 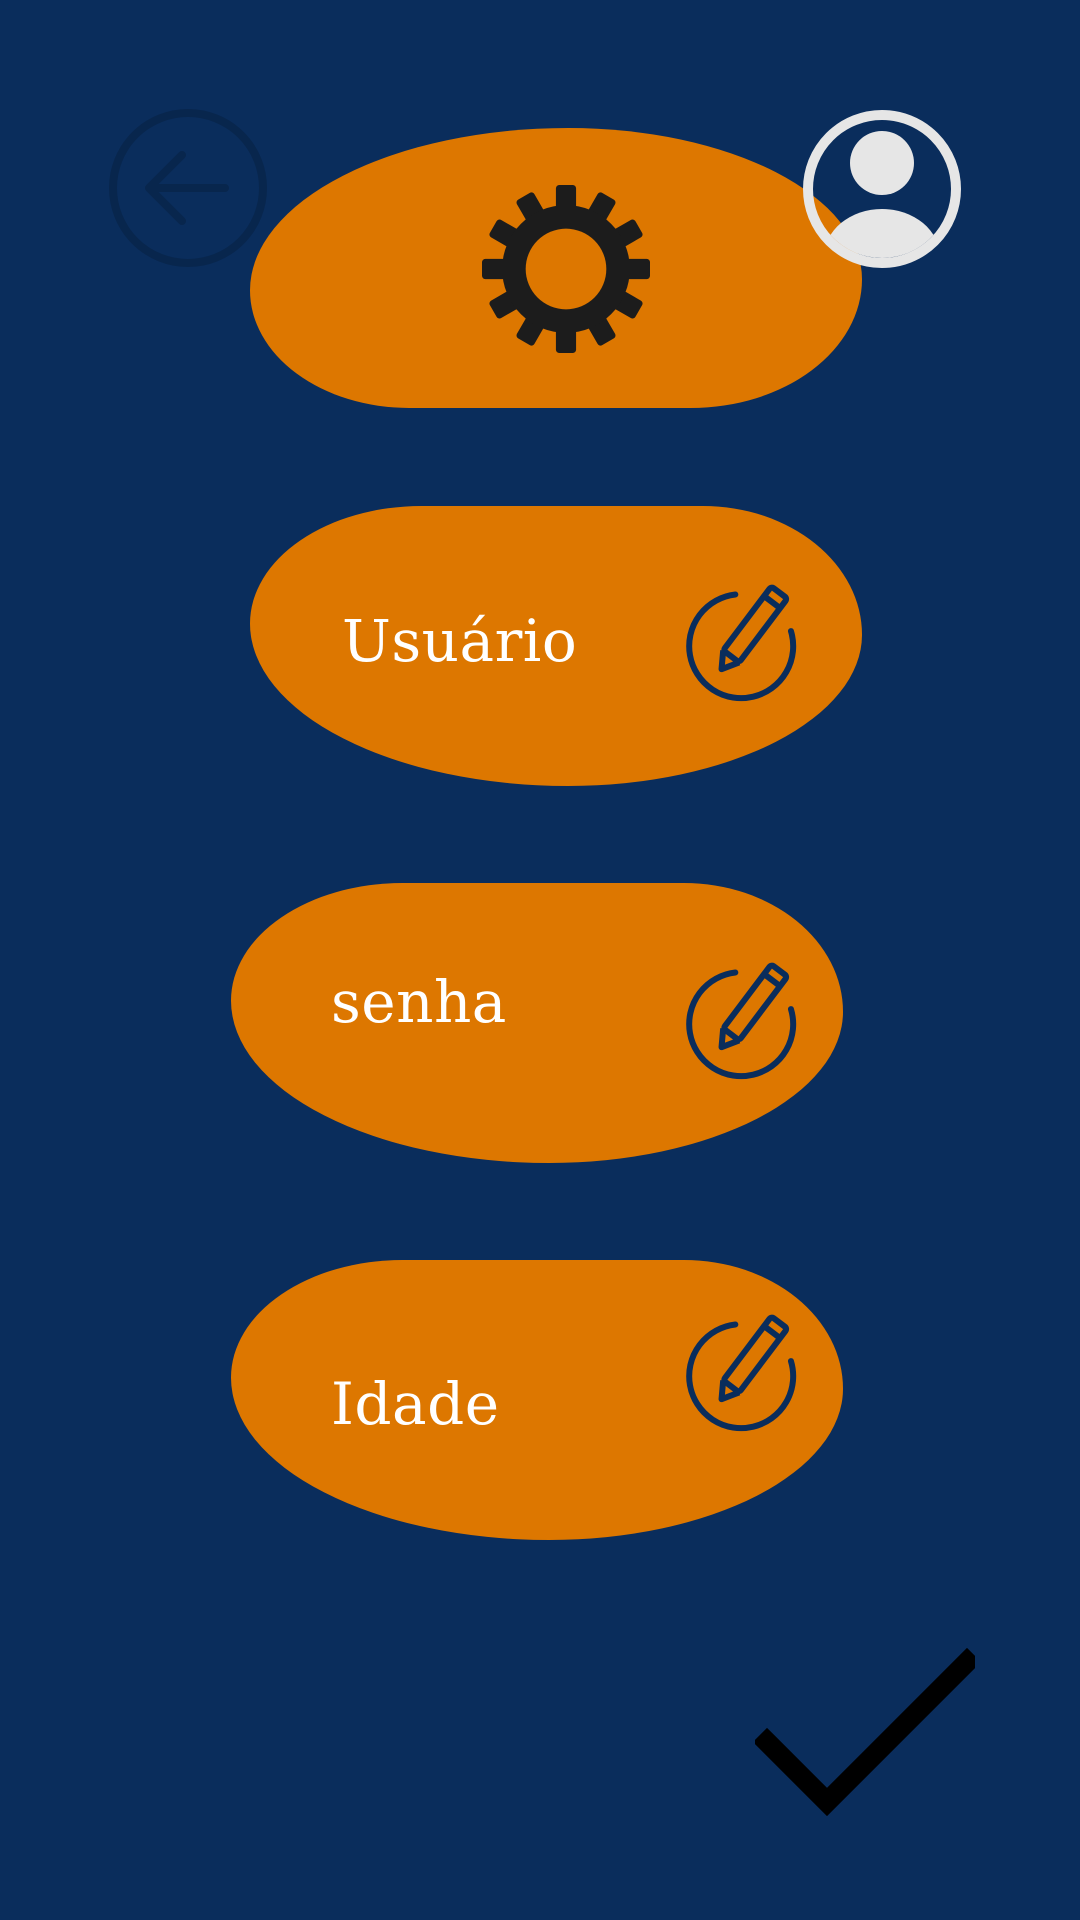 I want to click on password-label: senha, so click(x=419, y=1002).